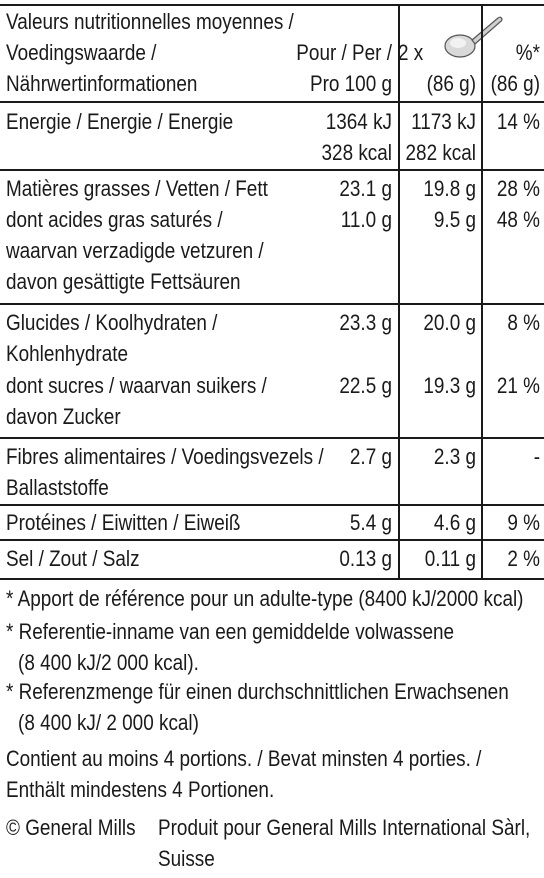  What do you see at coordinates (272, 5) in the screenshot?
I see `top-border` at bounding box center [272, 5].